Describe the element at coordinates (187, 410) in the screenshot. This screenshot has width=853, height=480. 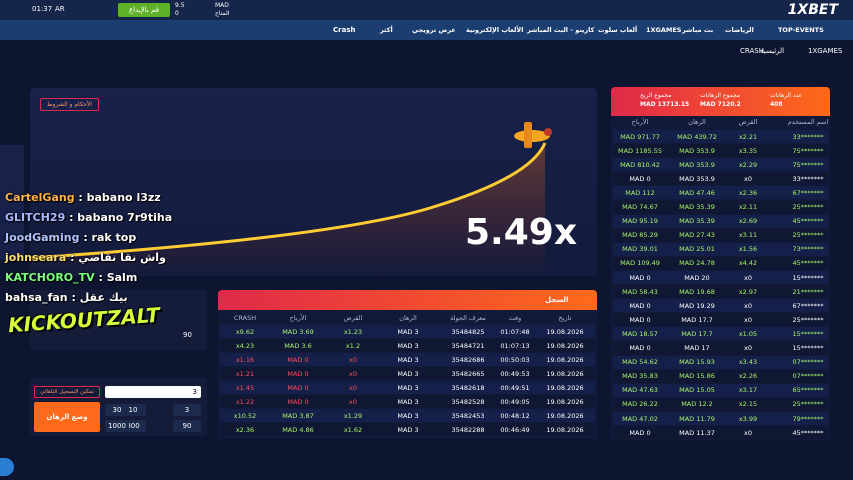
I see `chip: 3` at that location.